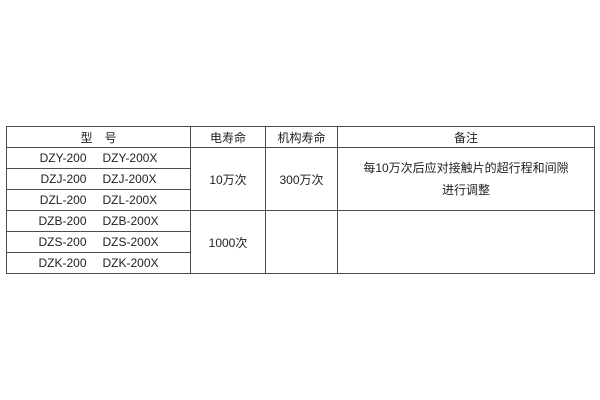 The width and height of the screenshot is (600, 400). I want to click on header-model: 型 号, so click(98, 137).